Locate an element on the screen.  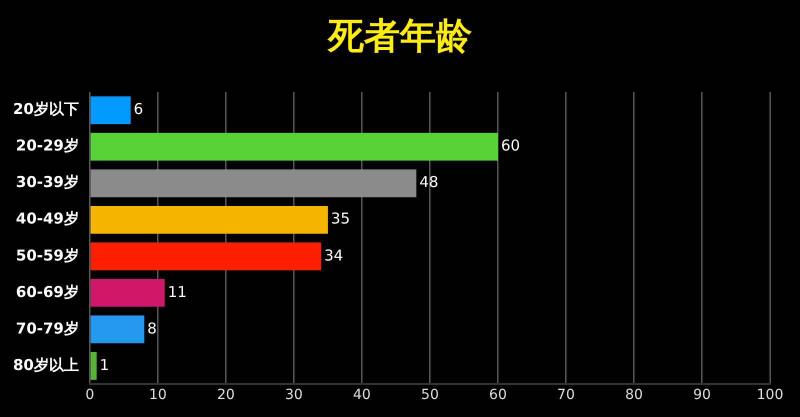
data-label: 8 is located at coordinates (152, 328).